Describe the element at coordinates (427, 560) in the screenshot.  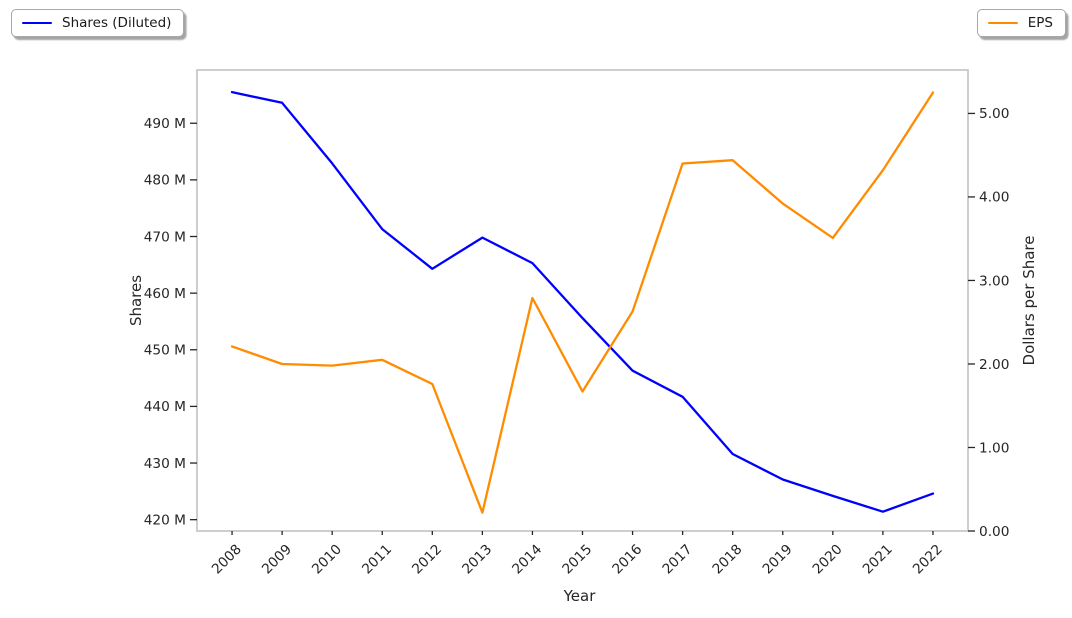
I see `x-tick-label: 2012` at that location.